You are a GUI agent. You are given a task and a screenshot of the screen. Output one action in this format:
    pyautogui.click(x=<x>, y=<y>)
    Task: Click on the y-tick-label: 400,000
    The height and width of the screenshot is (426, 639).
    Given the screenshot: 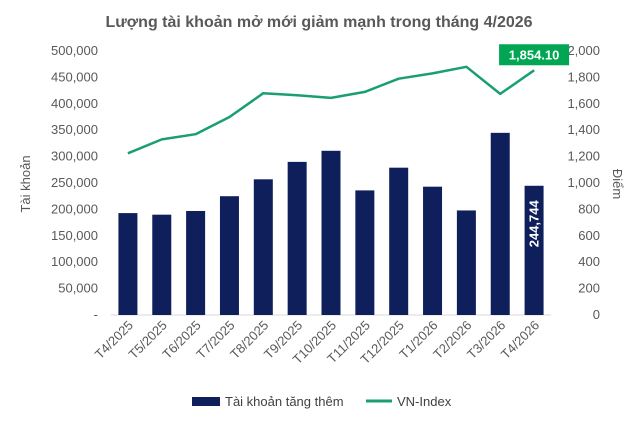 What is the action you would take?
    pyautogui.click(x=74, y=103)
    